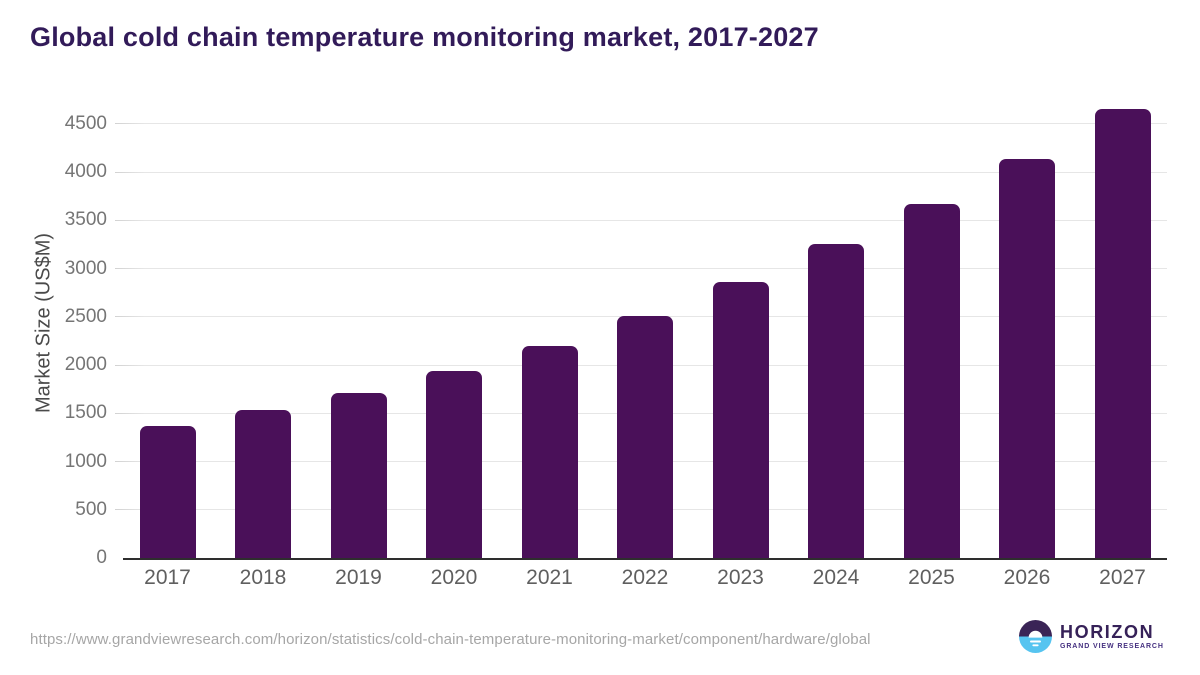 Image resolution: width=1200 pixels, height=675 pixels. Describe the element at coordinates (85, 171) in the screenshot. I see `y-tick-label: 4000` at that location.